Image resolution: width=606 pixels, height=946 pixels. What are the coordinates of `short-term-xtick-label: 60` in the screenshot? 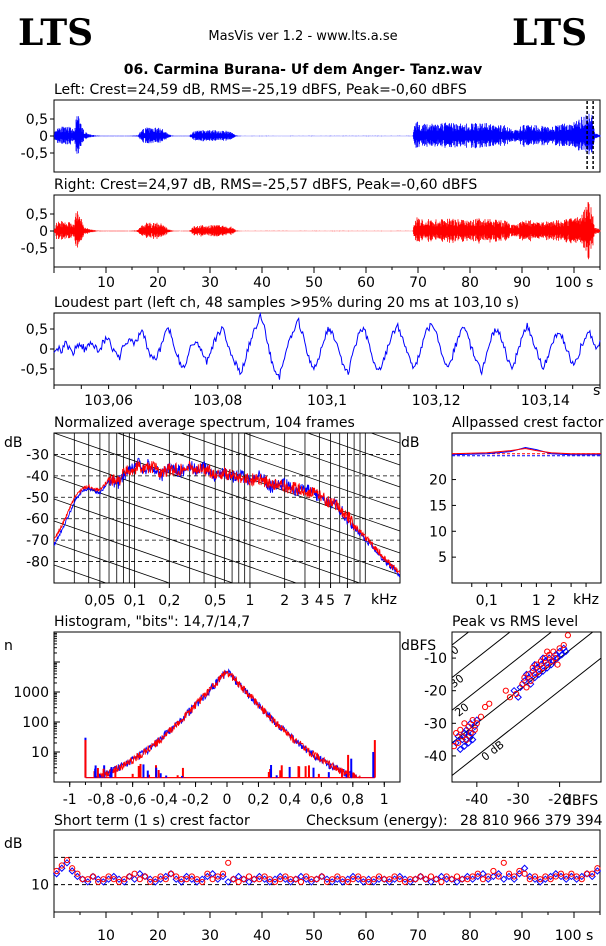 It's located at (366, 936).